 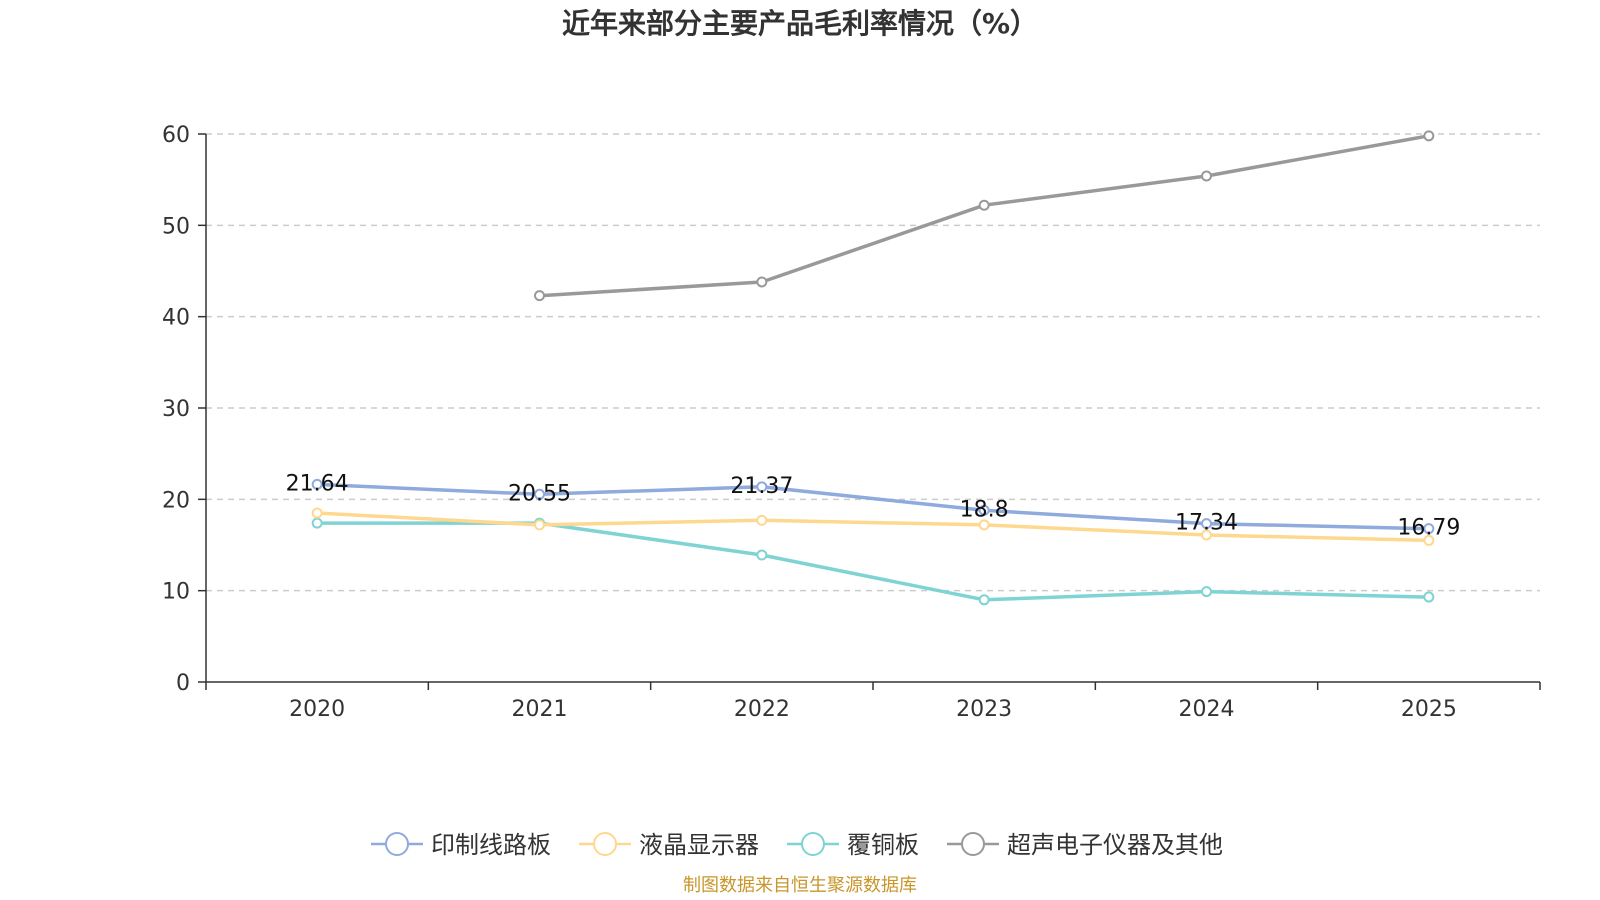 What do you see at coordinates (317, 513) in the screenshot?
I see `data-point-1-2020` at bounding box center [317, 513].